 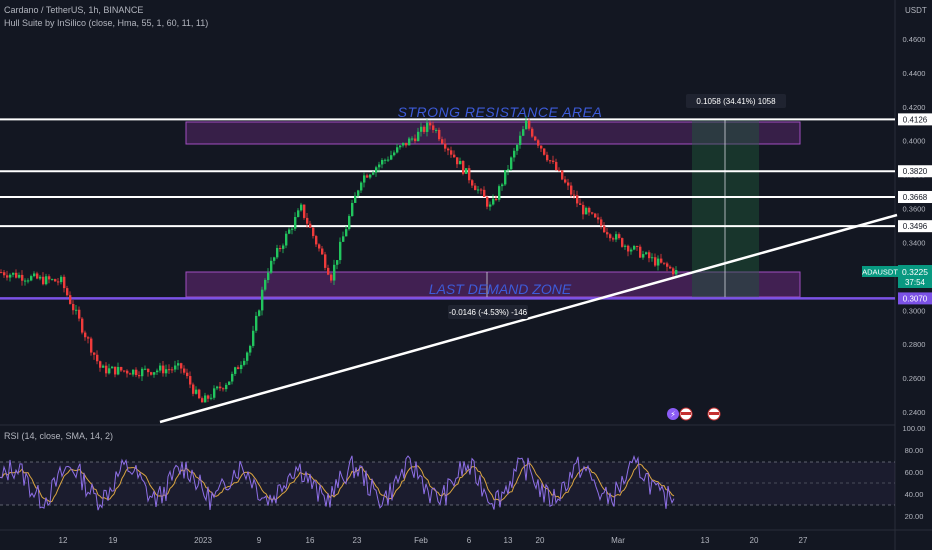 What do you see at coordinates (493, 133) in the screenshot?
I see `resistance-zone` at bounding box center [493, 133].